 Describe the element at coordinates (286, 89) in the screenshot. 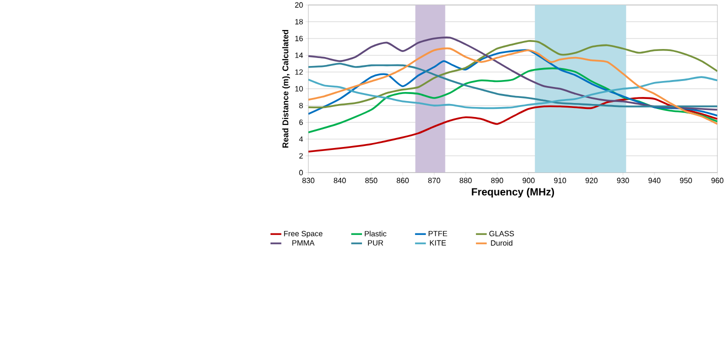

I see `y-axis-title: Read Distance (m), Calculated` at that location.